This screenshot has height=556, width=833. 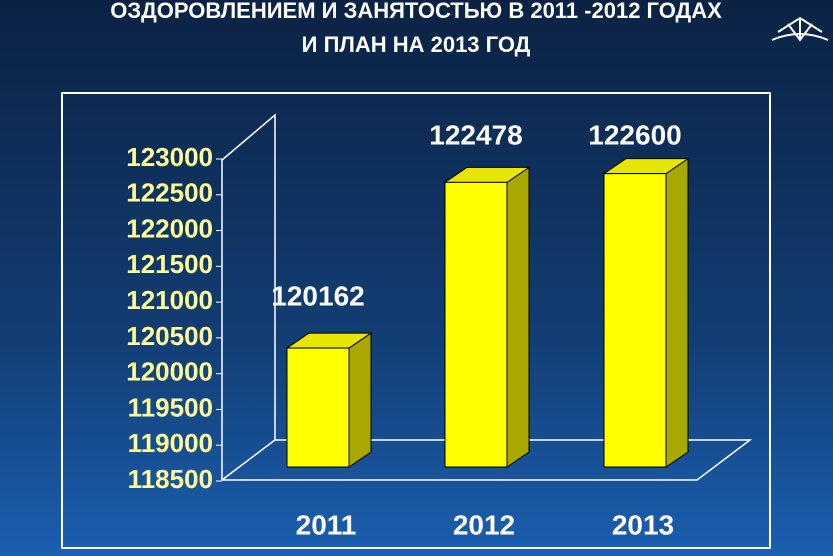 I want to click on y-tick-label: 119500, so click(x=170, y=407).